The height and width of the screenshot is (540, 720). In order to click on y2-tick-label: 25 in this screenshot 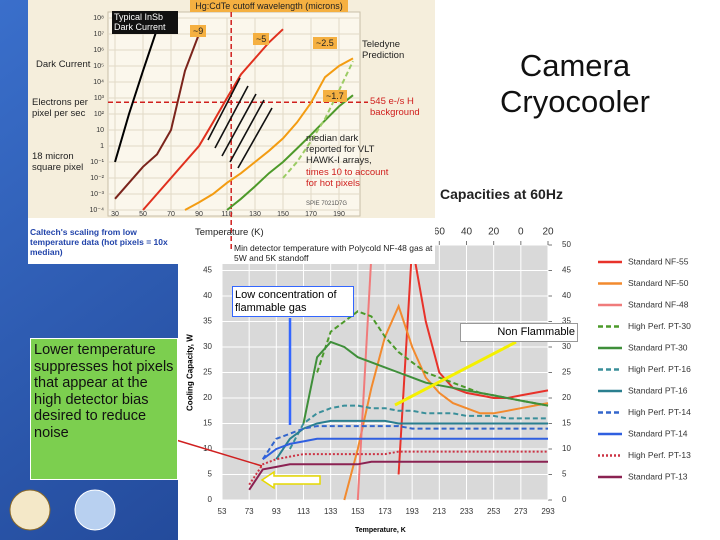, I will do `click(566, 372)`.